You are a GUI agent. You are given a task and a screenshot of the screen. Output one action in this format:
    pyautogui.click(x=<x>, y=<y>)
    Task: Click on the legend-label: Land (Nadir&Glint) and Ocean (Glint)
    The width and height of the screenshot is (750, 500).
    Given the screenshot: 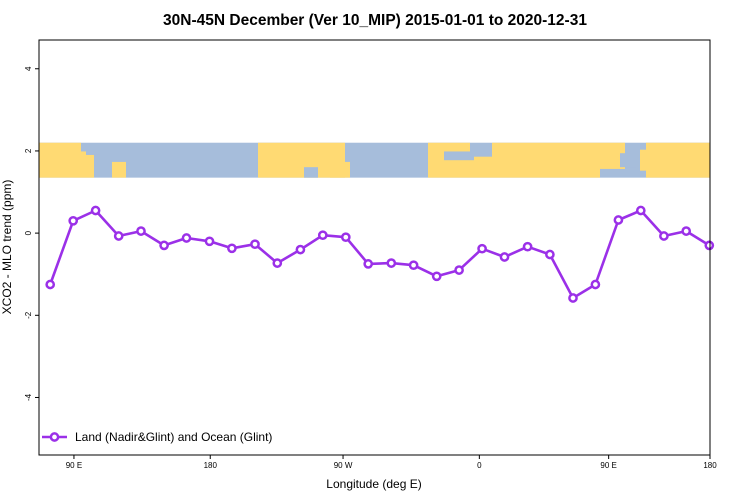 What is the action you would take?
    pyautogui.click(x=173, y=437)
    